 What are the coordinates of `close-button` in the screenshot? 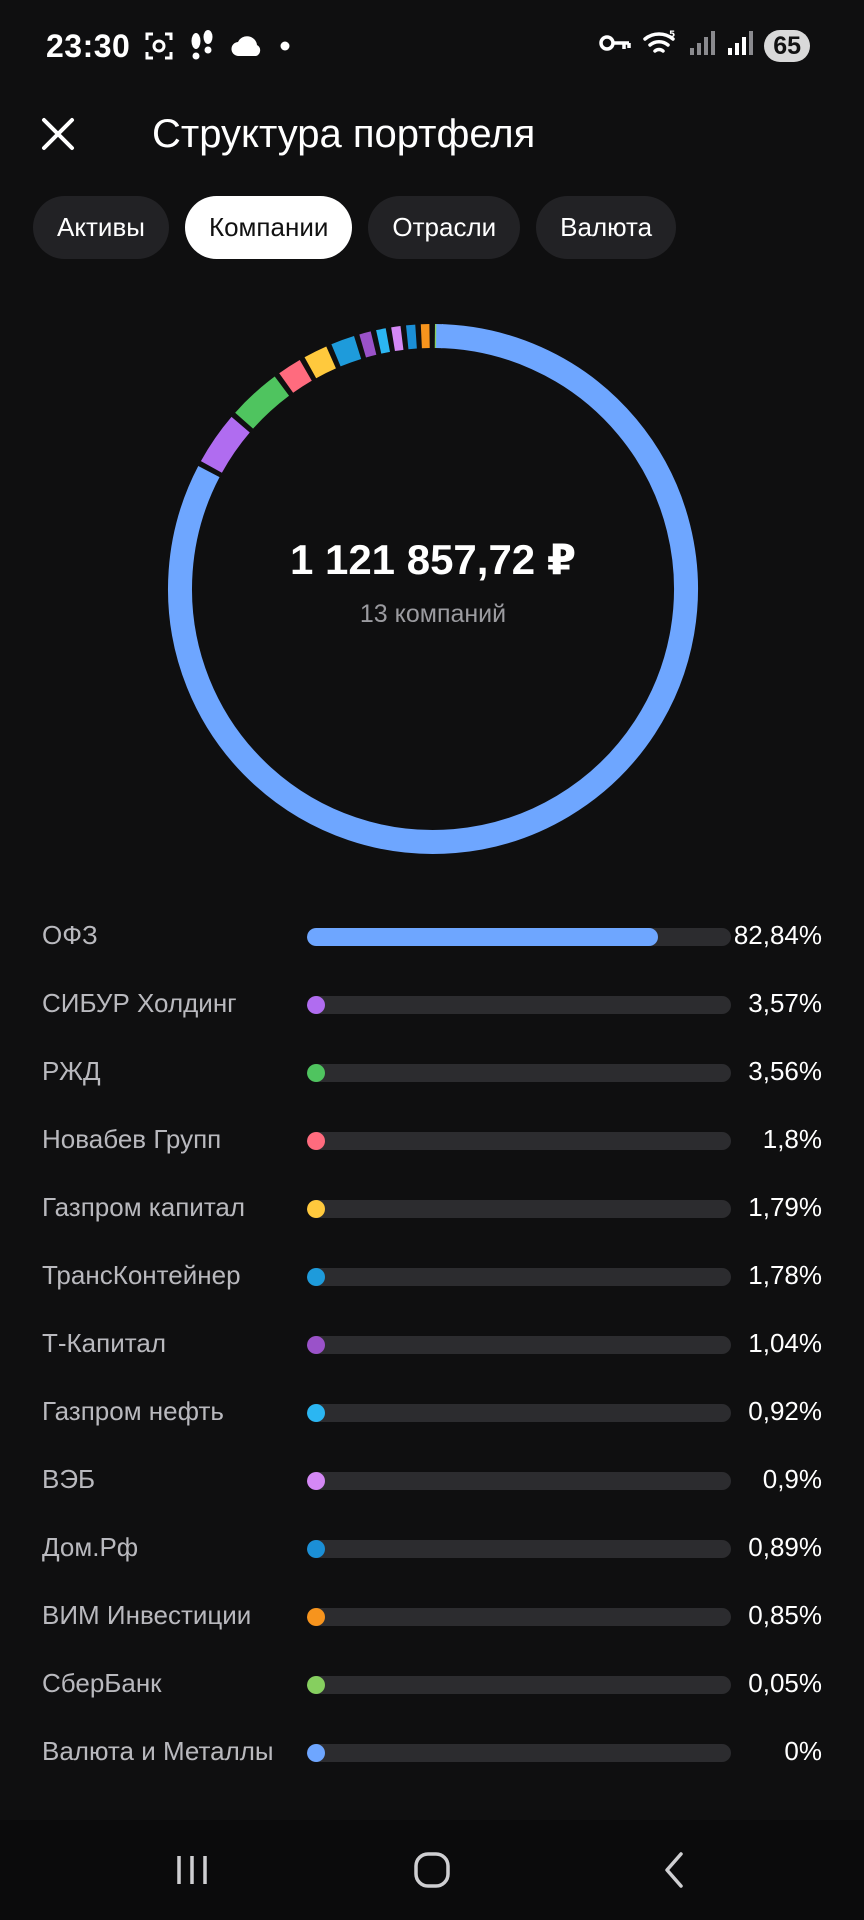 It's located at (58, 134).